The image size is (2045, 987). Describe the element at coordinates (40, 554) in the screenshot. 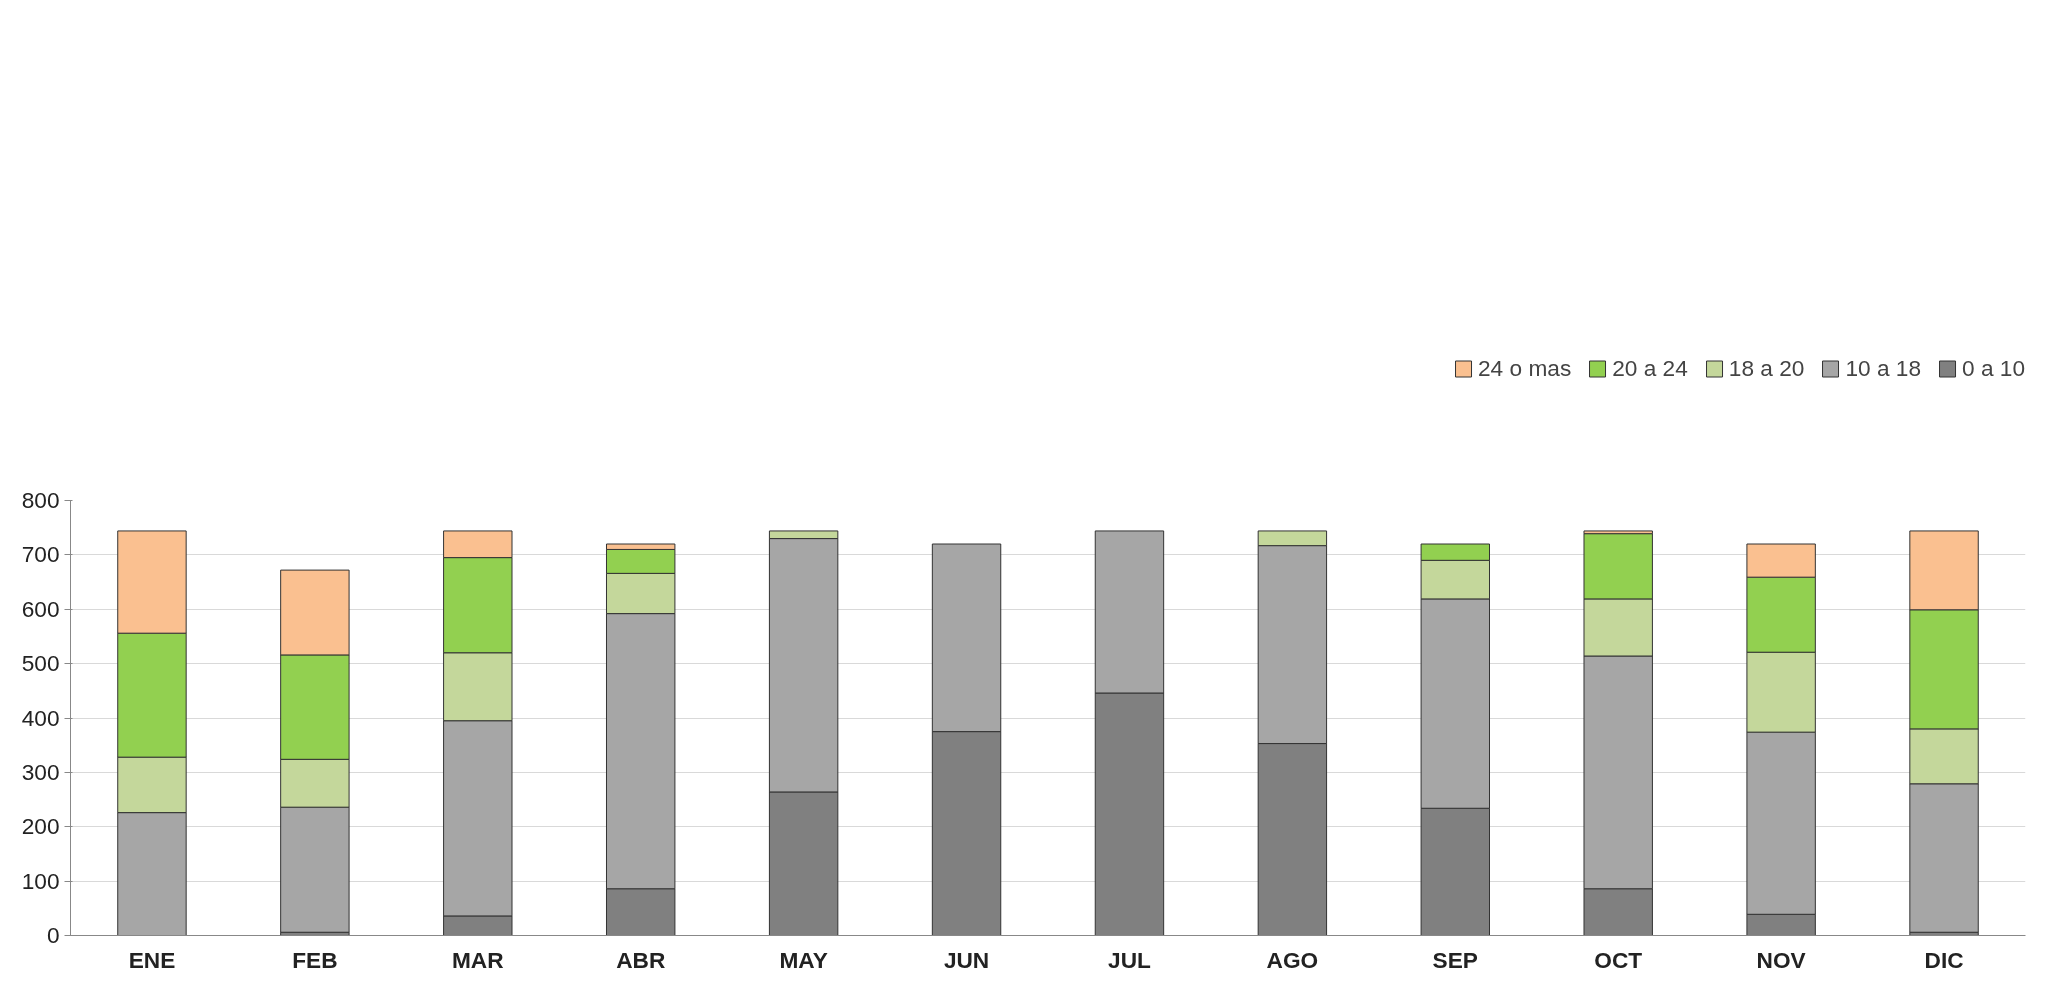

I see `y-tick-label: 700` at that location.